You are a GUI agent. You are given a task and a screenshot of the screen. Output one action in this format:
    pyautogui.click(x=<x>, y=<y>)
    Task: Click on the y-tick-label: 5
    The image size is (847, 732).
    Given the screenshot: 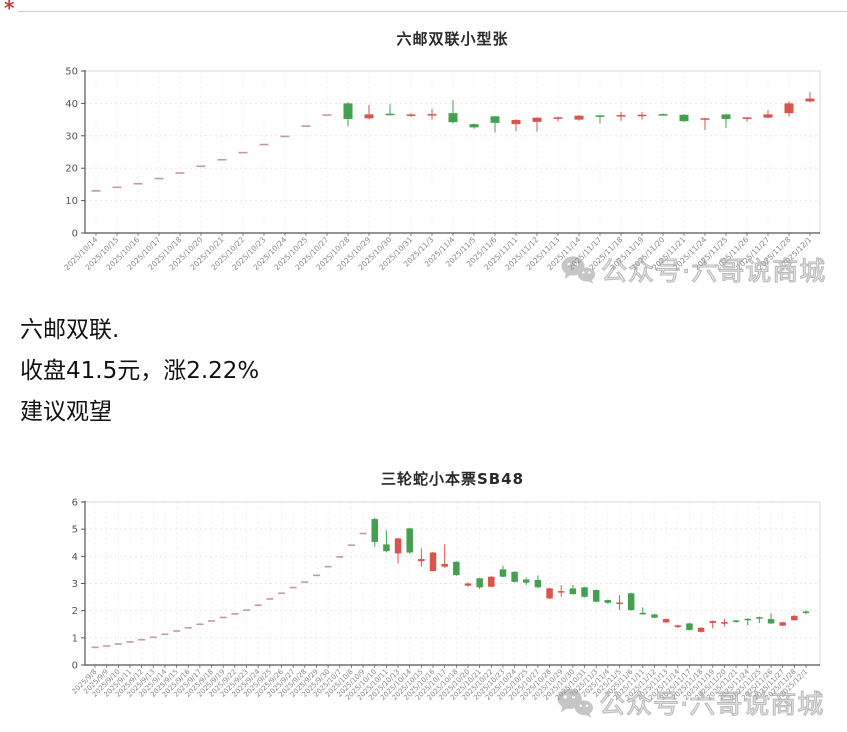 What is the action you would take?
    pyautogui.click(x=75, y=530)
    